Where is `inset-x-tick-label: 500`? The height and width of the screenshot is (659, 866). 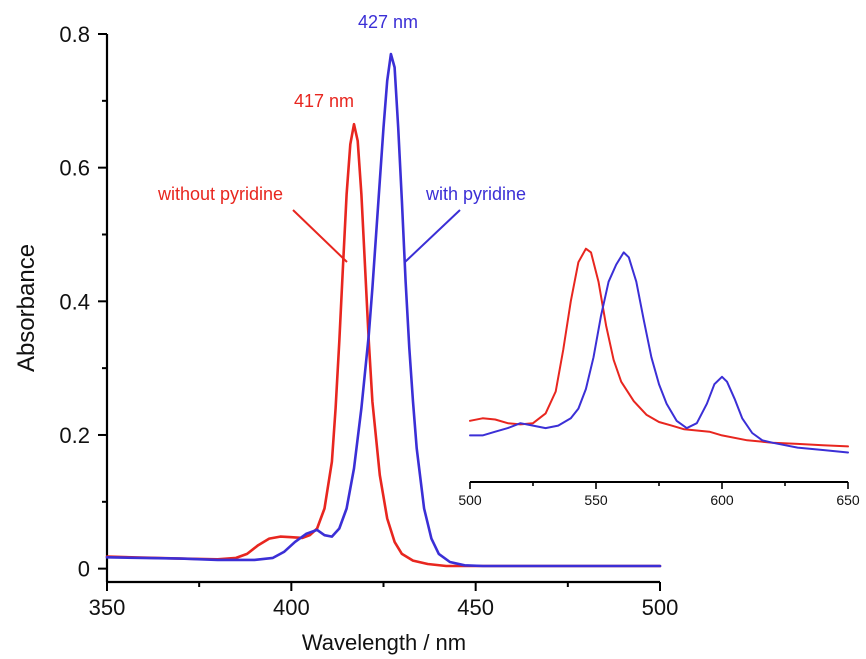
inset-x-tick-label: 500 is located at coordinates (470, 500).